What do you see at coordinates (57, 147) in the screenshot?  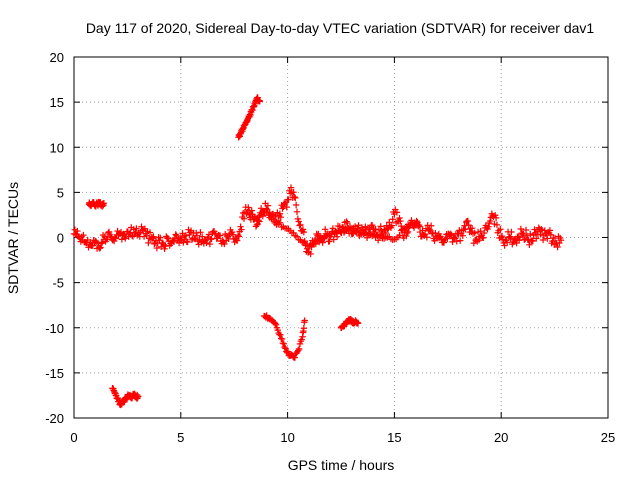 I see `y-tick-label: 10` at bounding box center [57, 147].